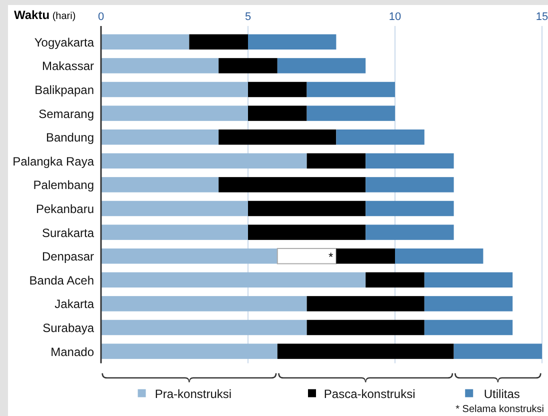 This screenshot has height=416, width=548. Describe the element at coordinates (193, 394) in the screenshot. I see `legend-label: Pra-konstruksi` at that location.